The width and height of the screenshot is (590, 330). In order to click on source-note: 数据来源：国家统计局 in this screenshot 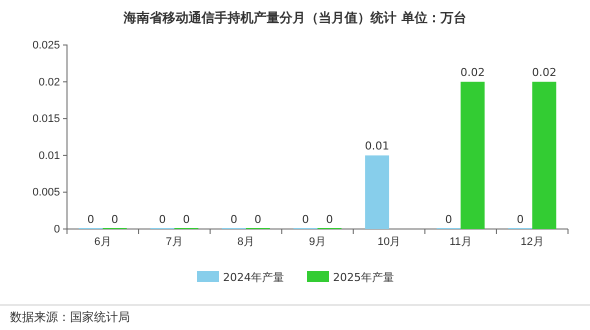, I will do `click(70, 317)`.